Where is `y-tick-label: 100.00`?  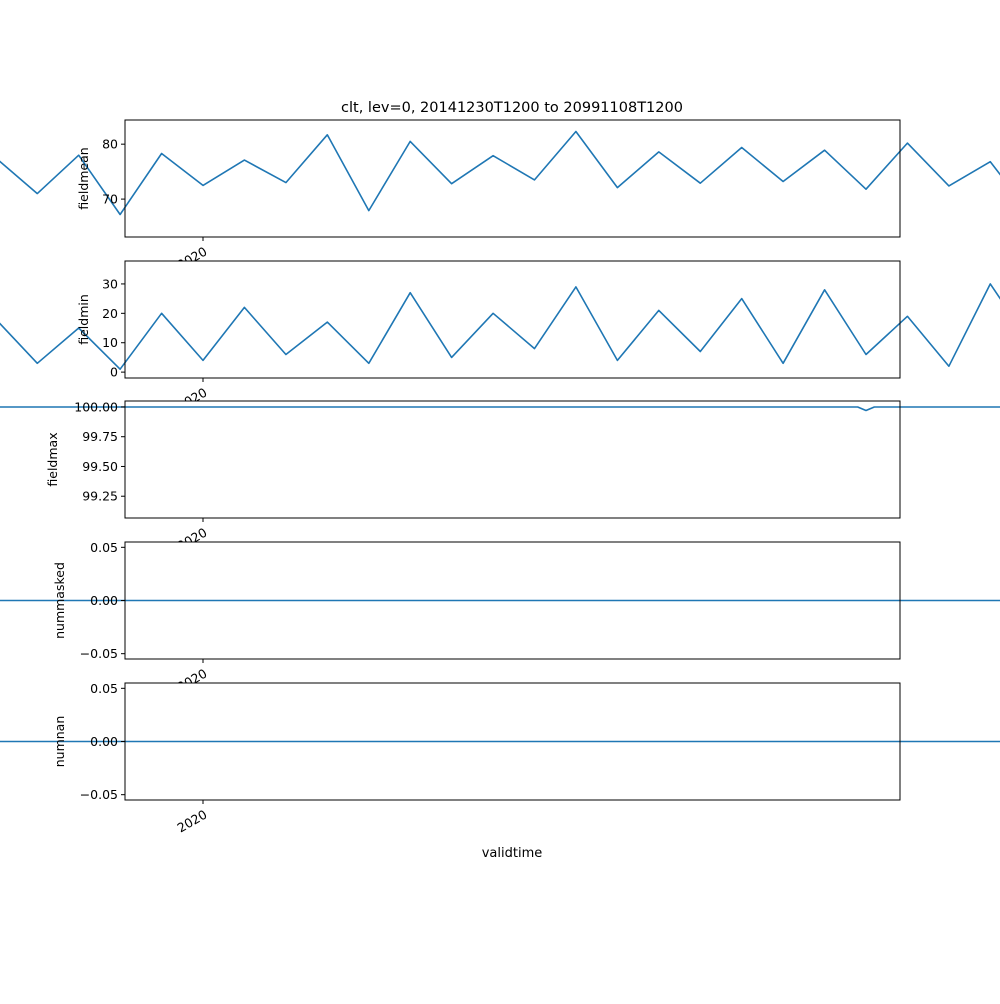
y-tick-label: 100.00 is located at coordinates (96, 406).